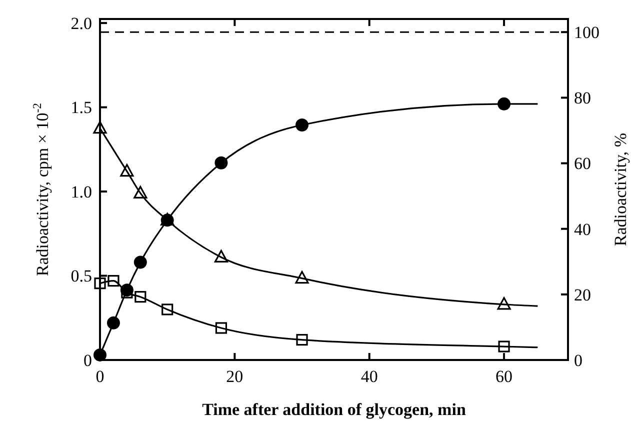 This screenshot has width=631, height=426. Describe the element at coordinates (582, 98) in the screenshot. I see `y2-tick-label: 80` at that location.